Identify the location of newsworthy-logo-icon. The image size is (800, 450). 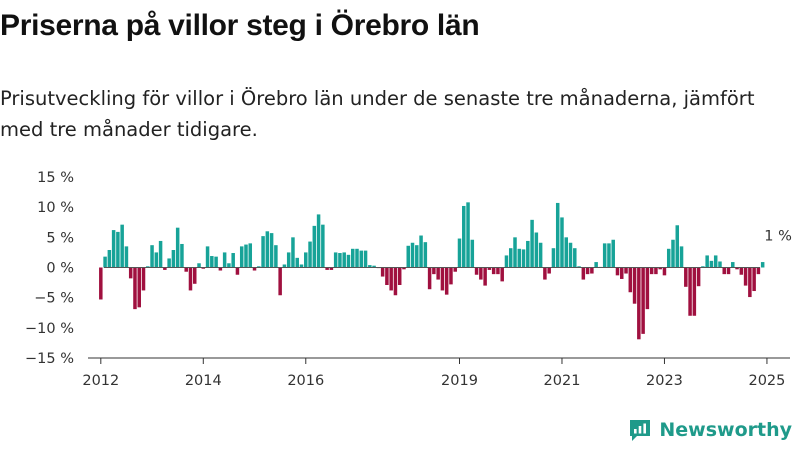
(640, 430).